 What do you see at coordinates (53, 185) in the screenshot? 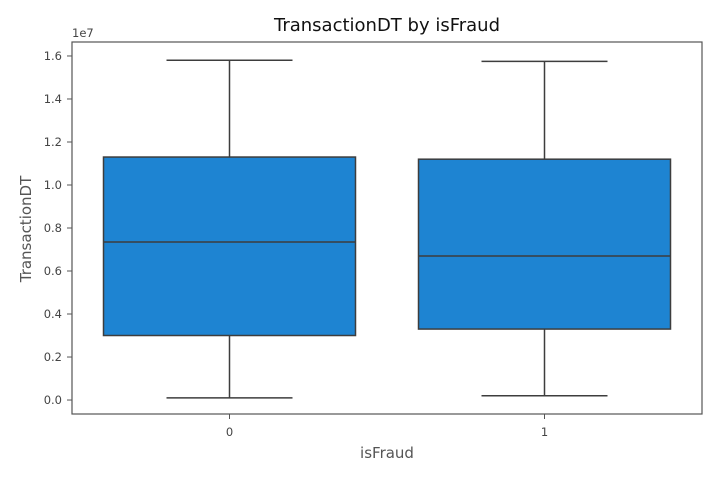
I see `y-tick-label: 1.0` at bounding box center [53, 185].